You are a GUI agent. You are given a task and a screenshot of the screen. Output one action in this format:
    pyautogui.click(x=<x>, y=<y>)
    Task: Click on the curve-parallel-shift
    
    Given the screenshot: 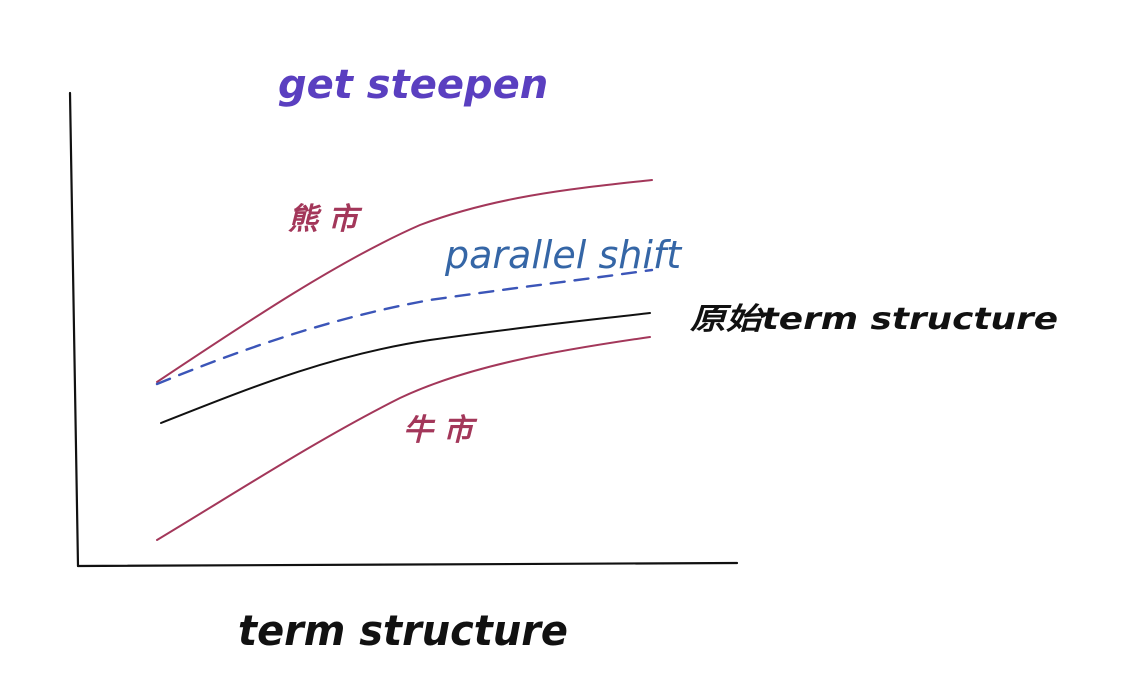 What is the action you would take?
    pyautogui.click(x=404, y=327)
    